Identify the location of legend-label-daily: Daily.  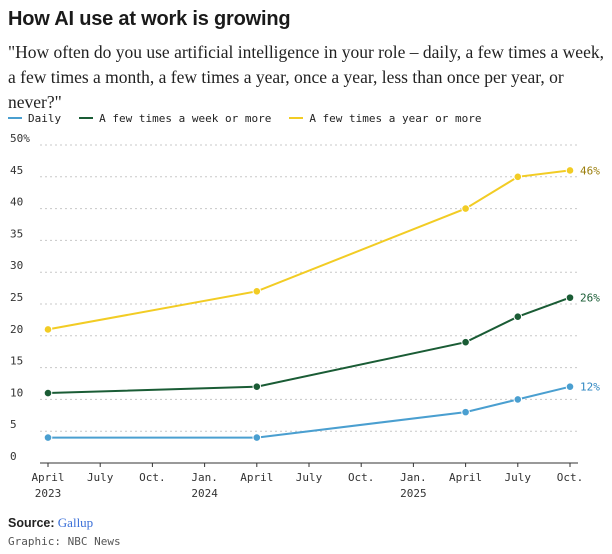
(45, 118).